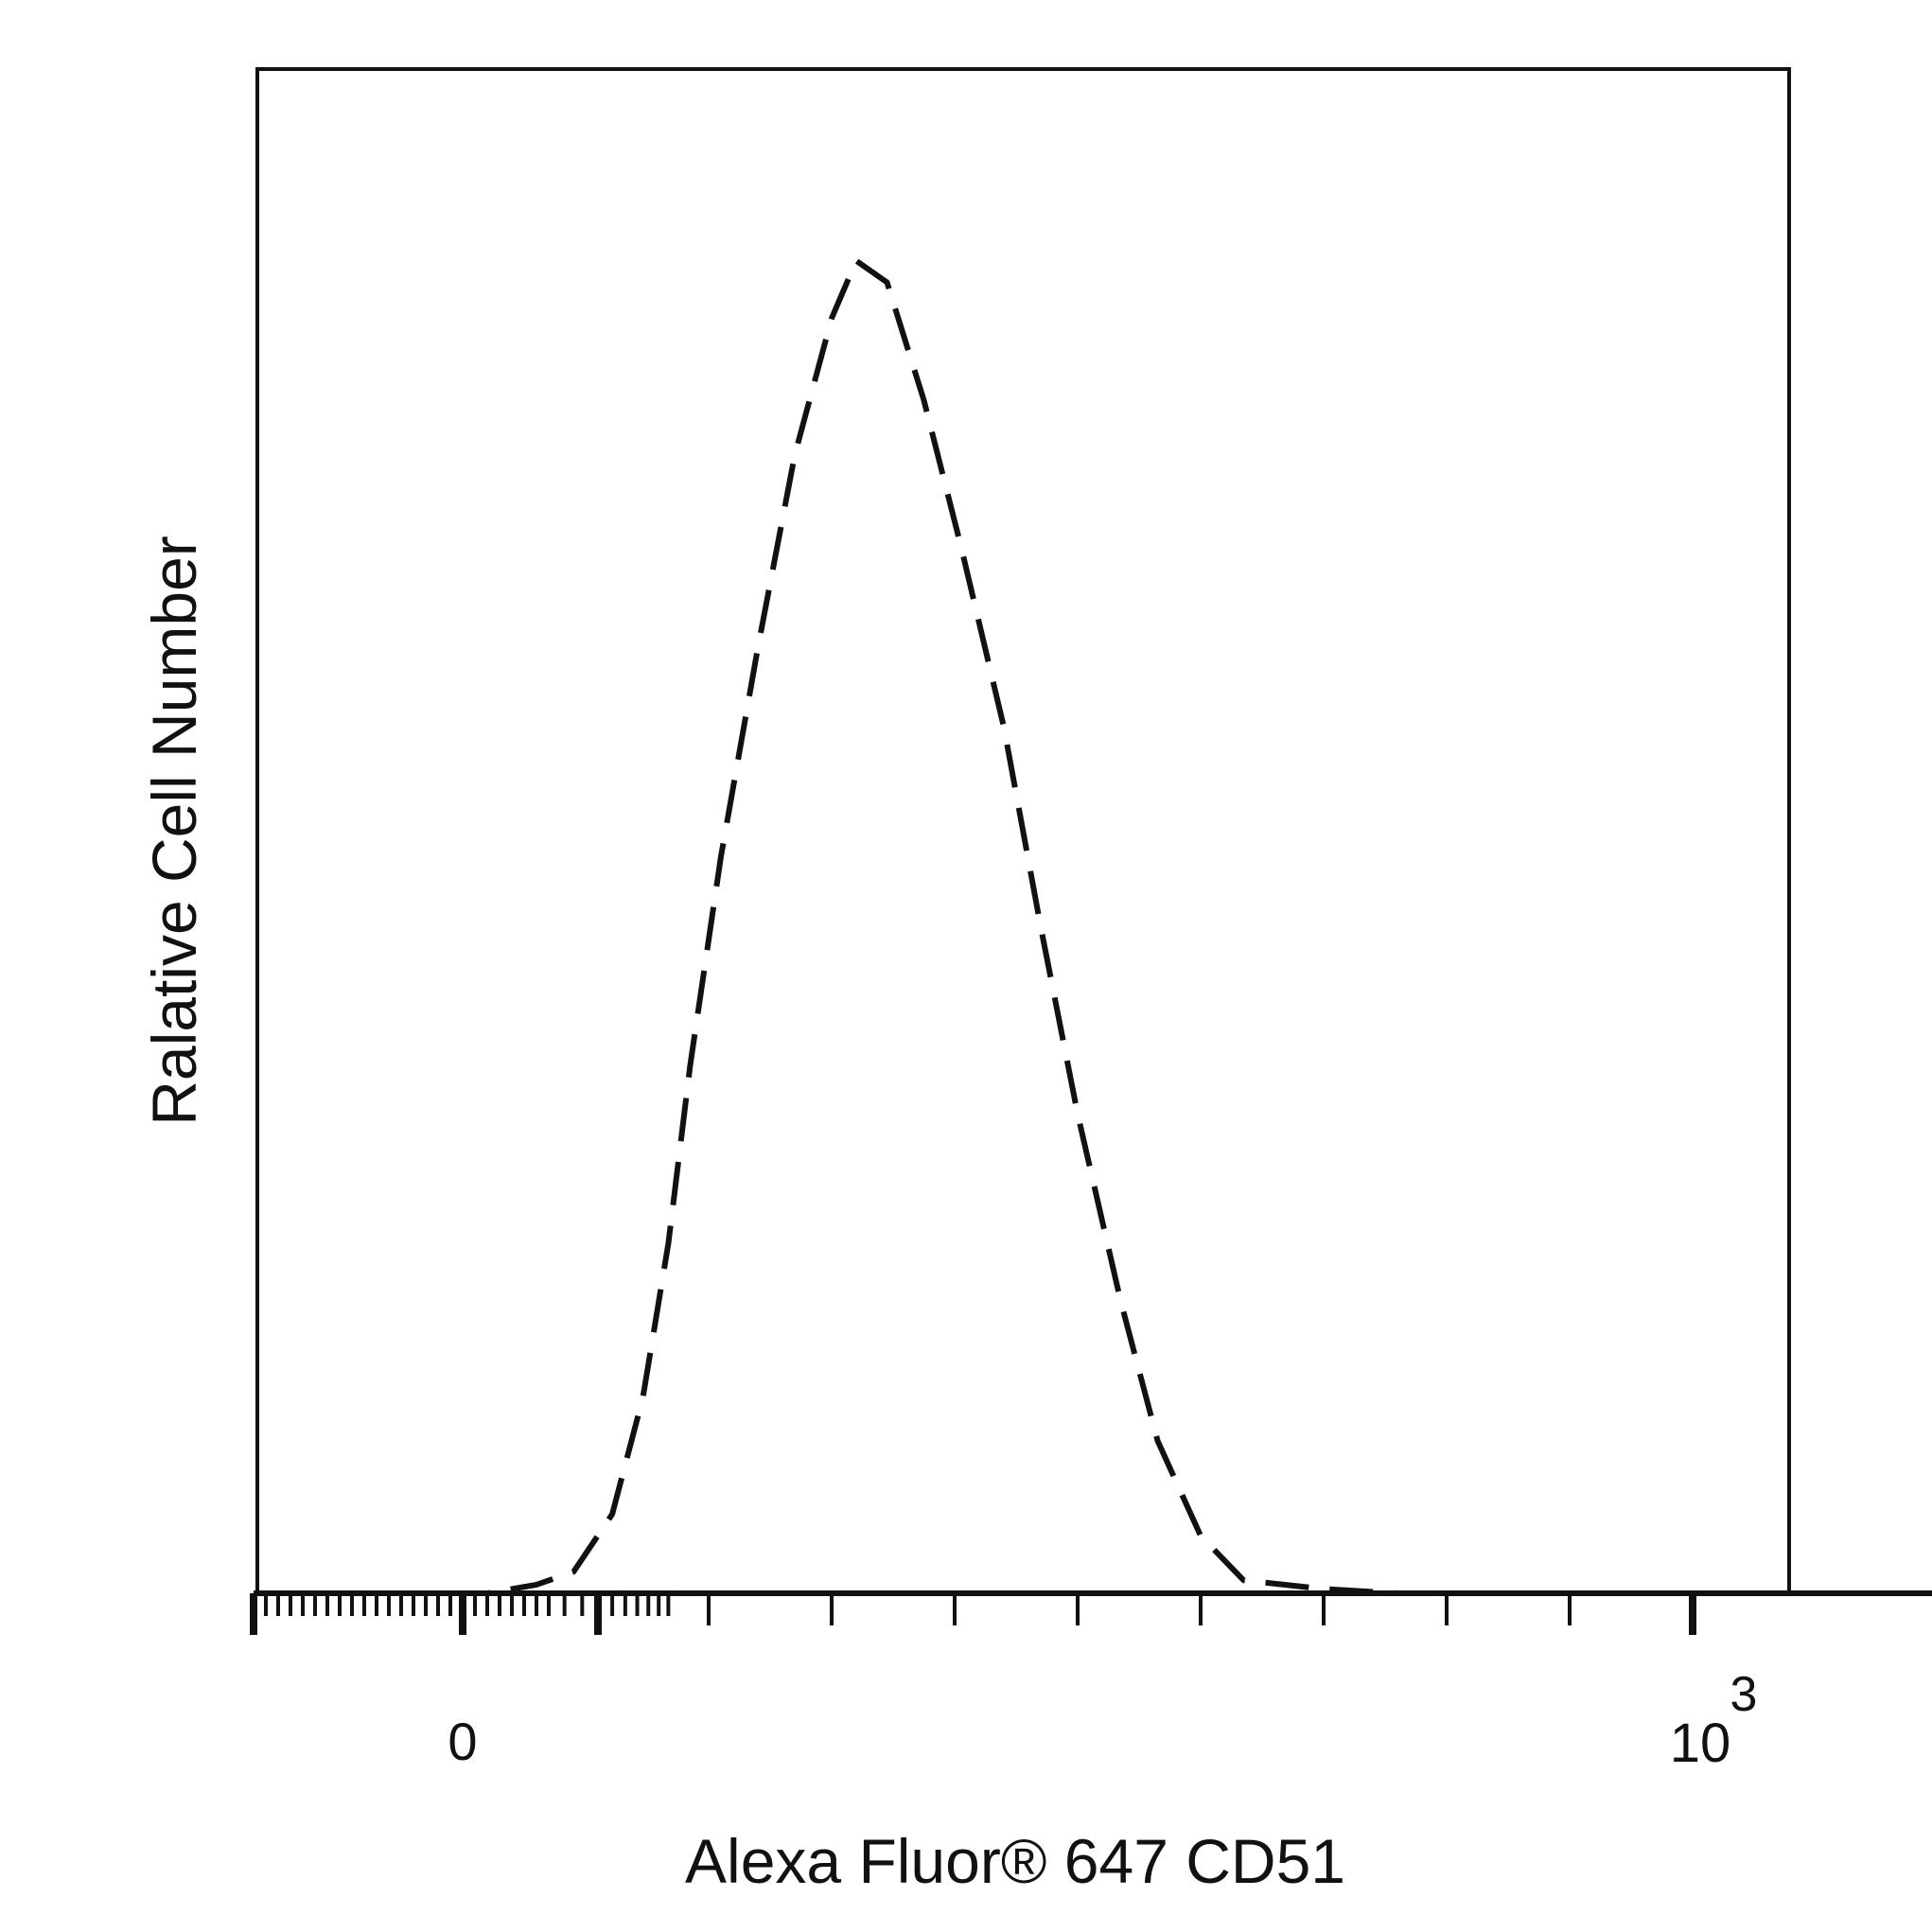 The width and height of the screenshot is (1932, 1932). What do you see at coordinates (1103, 1720) in the screenshot?
I see `x-tick-labels: 0103104105` at bounding box center [1103, 1720].